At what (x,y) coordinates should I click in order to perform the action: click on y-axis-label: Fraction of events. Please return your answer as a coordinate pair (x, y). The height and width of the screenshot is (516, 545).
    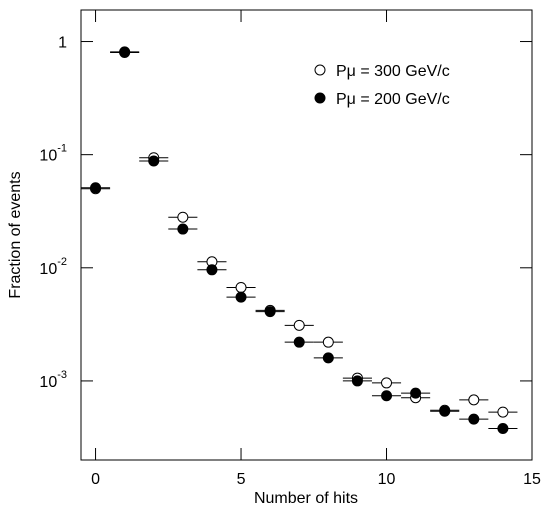
    Looking at the image, I should click on (15, 234).